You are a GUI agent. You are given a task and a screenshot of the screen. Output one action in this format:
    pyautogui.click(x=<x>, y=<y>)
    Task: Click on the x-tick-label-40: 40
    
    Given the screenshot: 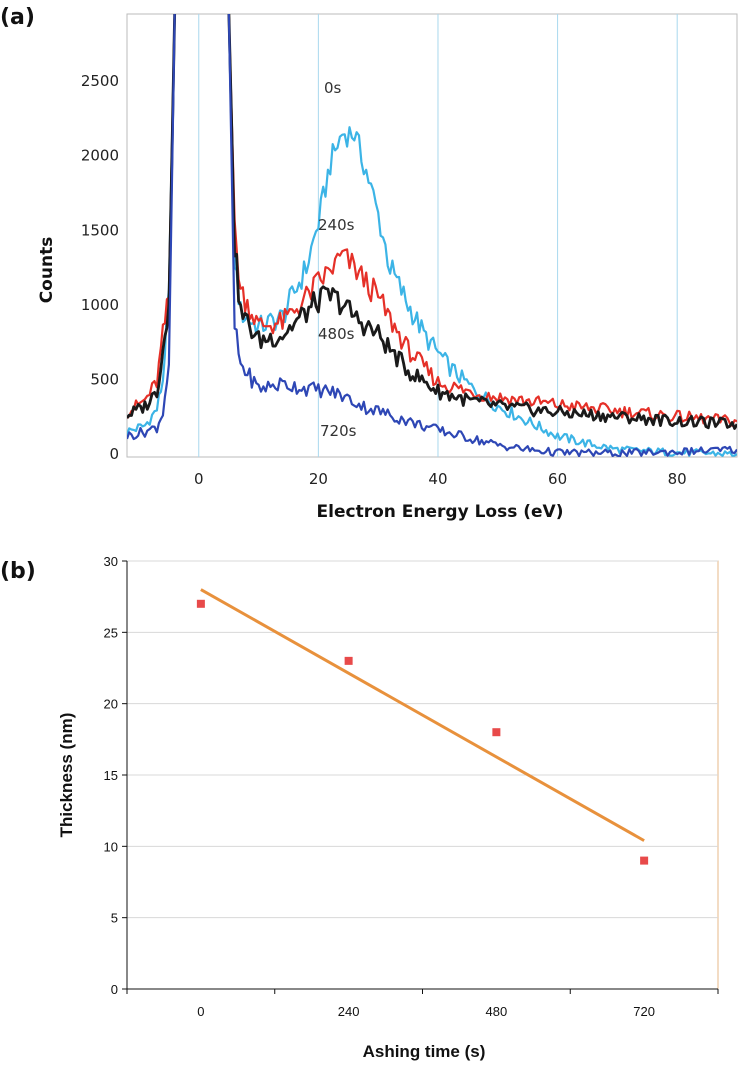 What is the action you would take?
    pyautogui.click(x=437, y=479)
    